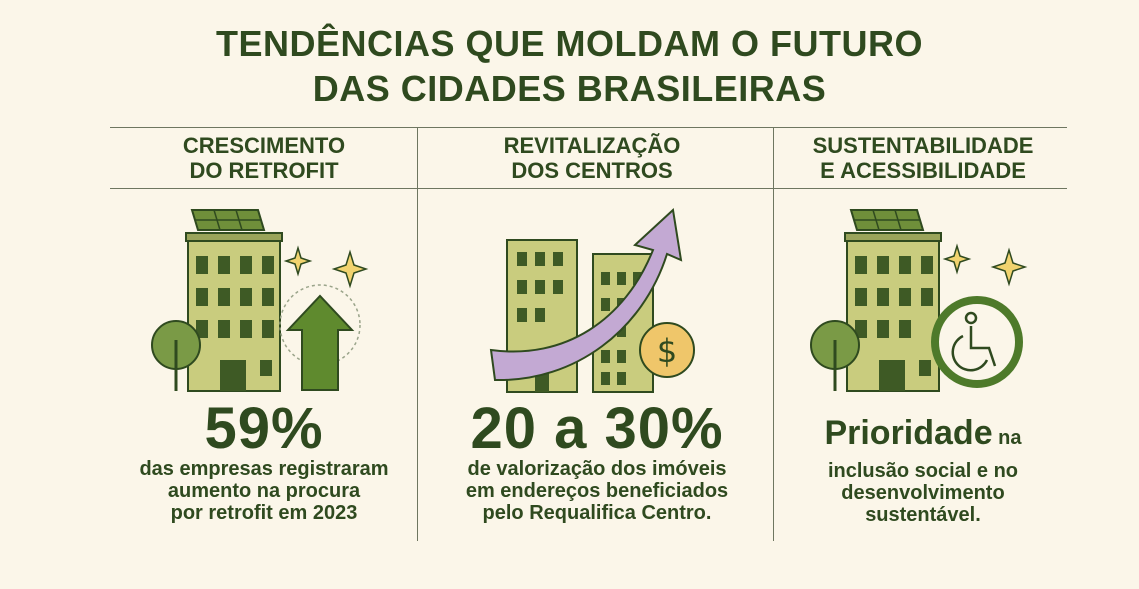  I want to click on retrofit-illustration, so click(260, 300).